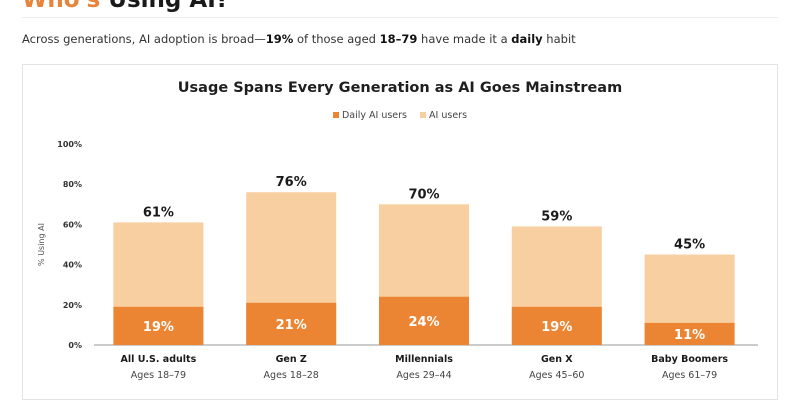 The image size is (800, 419). What do you see at coordinates (423, 375) in the screenshot?
I see `x-category-sublabel: Ages 29–44` at bounding box center [423, 375].